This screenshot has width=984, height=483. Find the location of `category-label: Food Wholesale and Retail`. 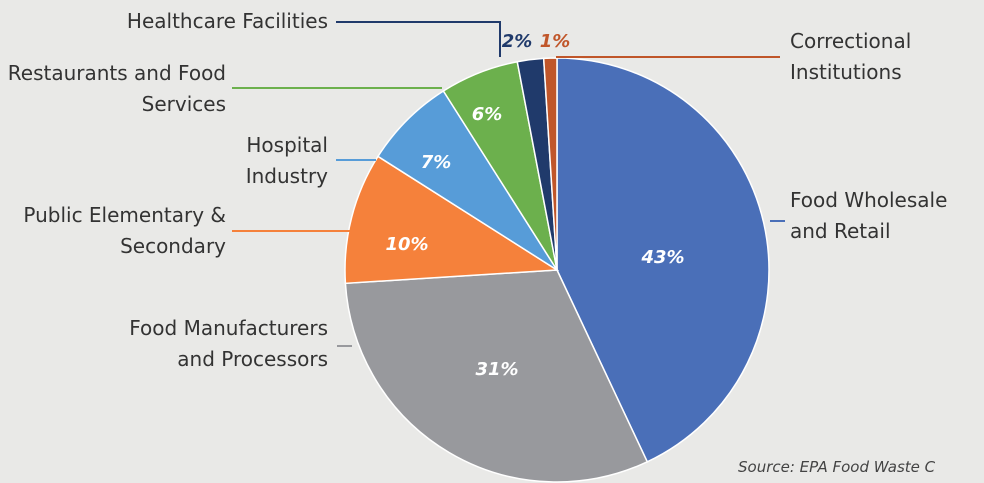

category-label: Food Wholesale and Retail is located at coordinates (869, 215).